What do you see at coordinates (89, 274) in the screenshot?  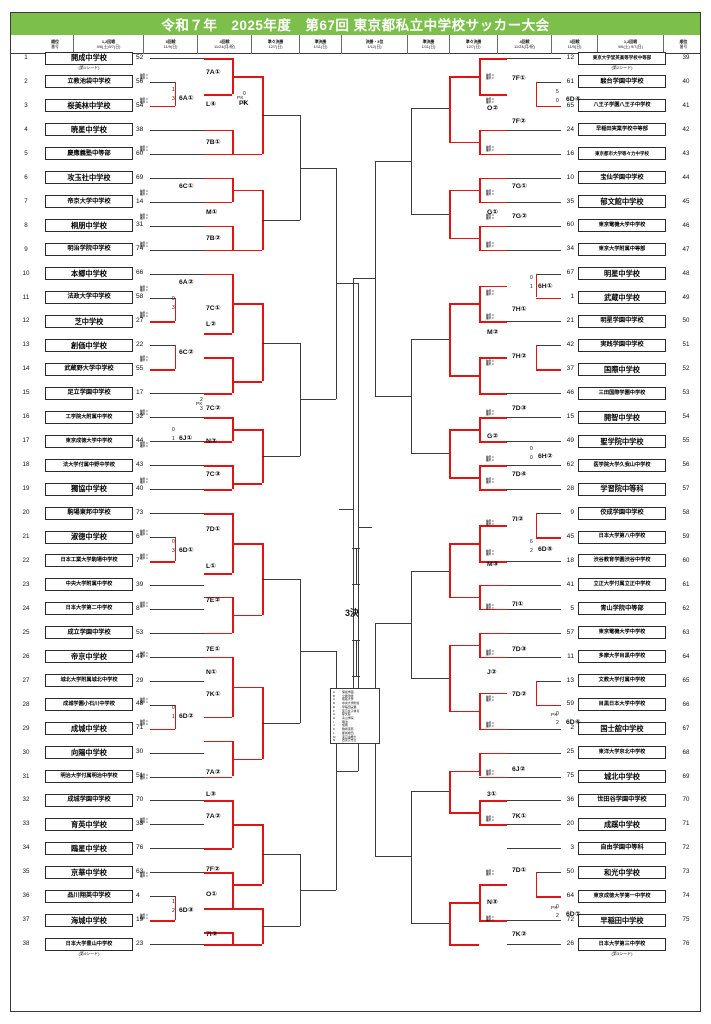 I see `left-team-box-10: 本郷中学校` at bounding box center [89, 274].